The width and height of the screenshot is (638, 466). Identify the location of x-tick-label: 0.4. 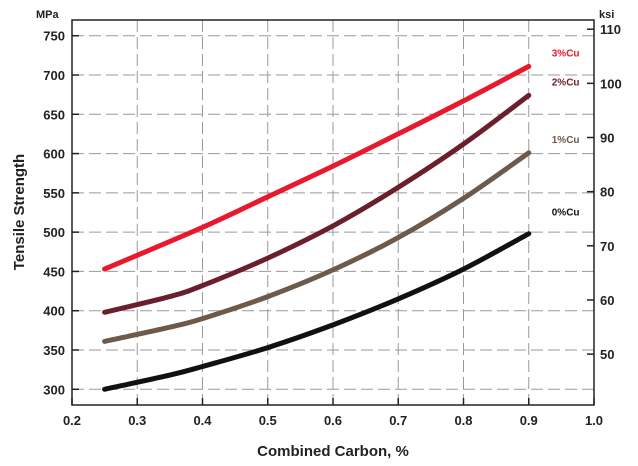
(202, 420).